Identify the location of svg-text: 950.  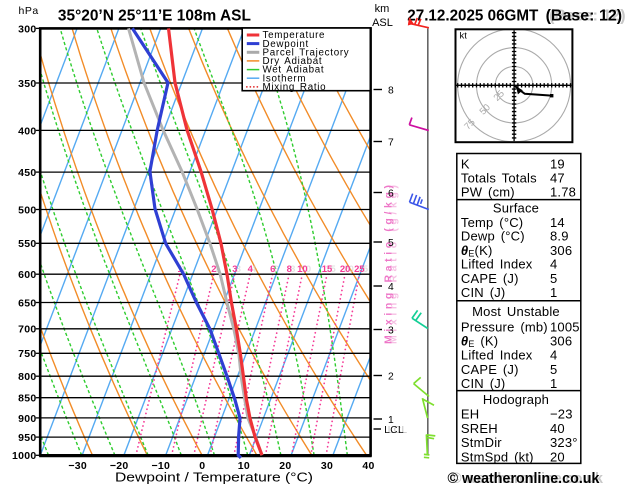
(27, 438).